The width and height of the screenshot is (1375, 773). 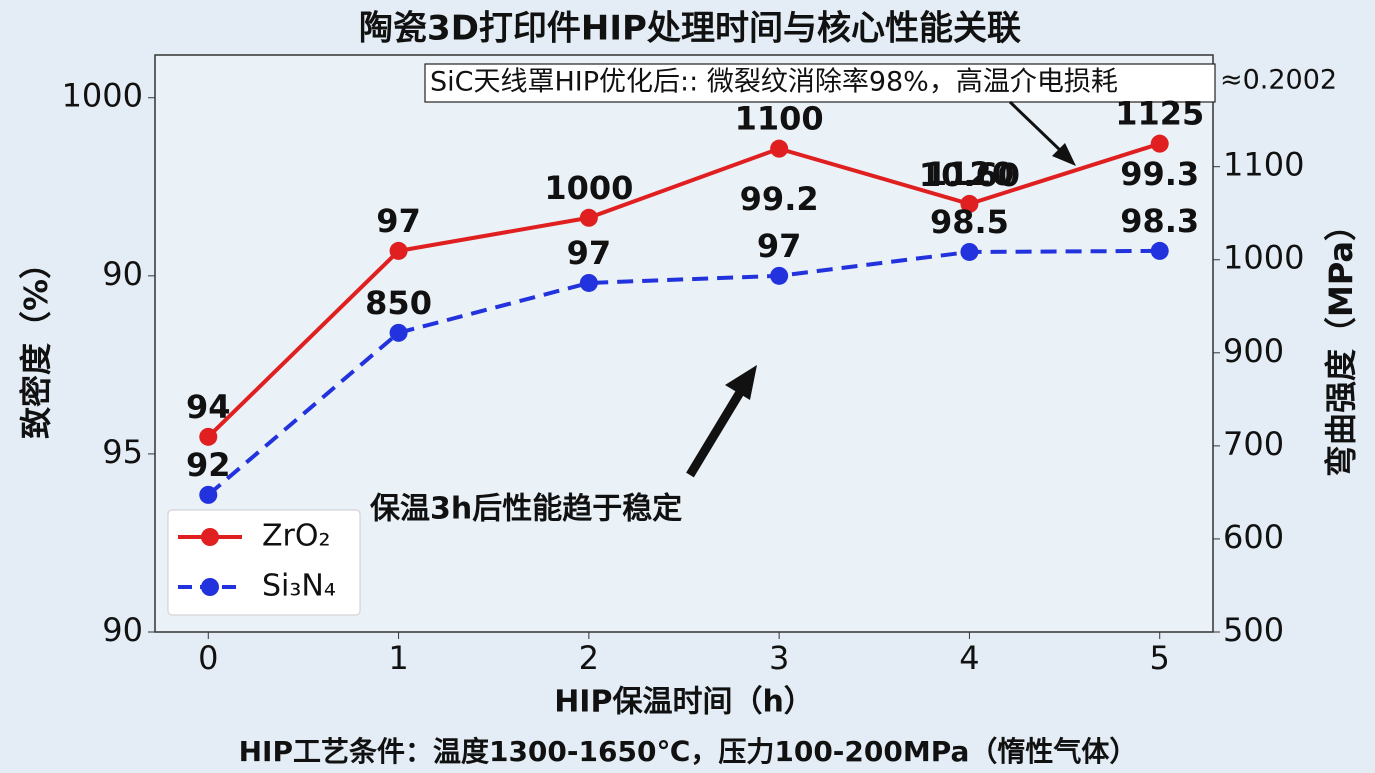 What do you see at coordinates (208, 465) in the screenshot?
I see `data-label: 92` at bounding box center [208, 465].